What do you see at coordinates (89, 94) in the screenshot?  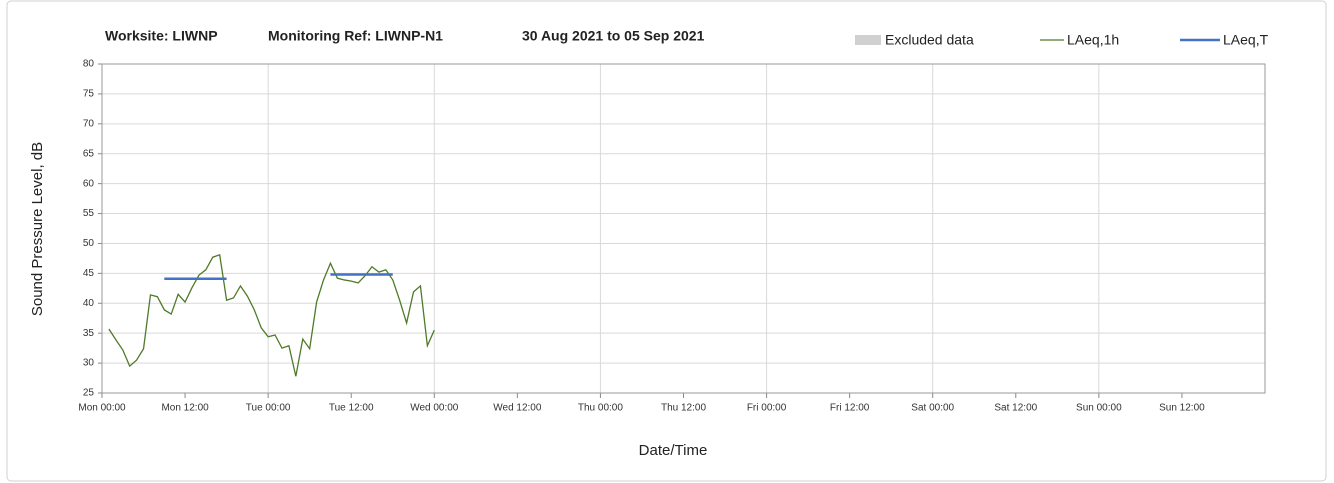 I see `y-tick-label: 75` at bounding box center [89, 94].